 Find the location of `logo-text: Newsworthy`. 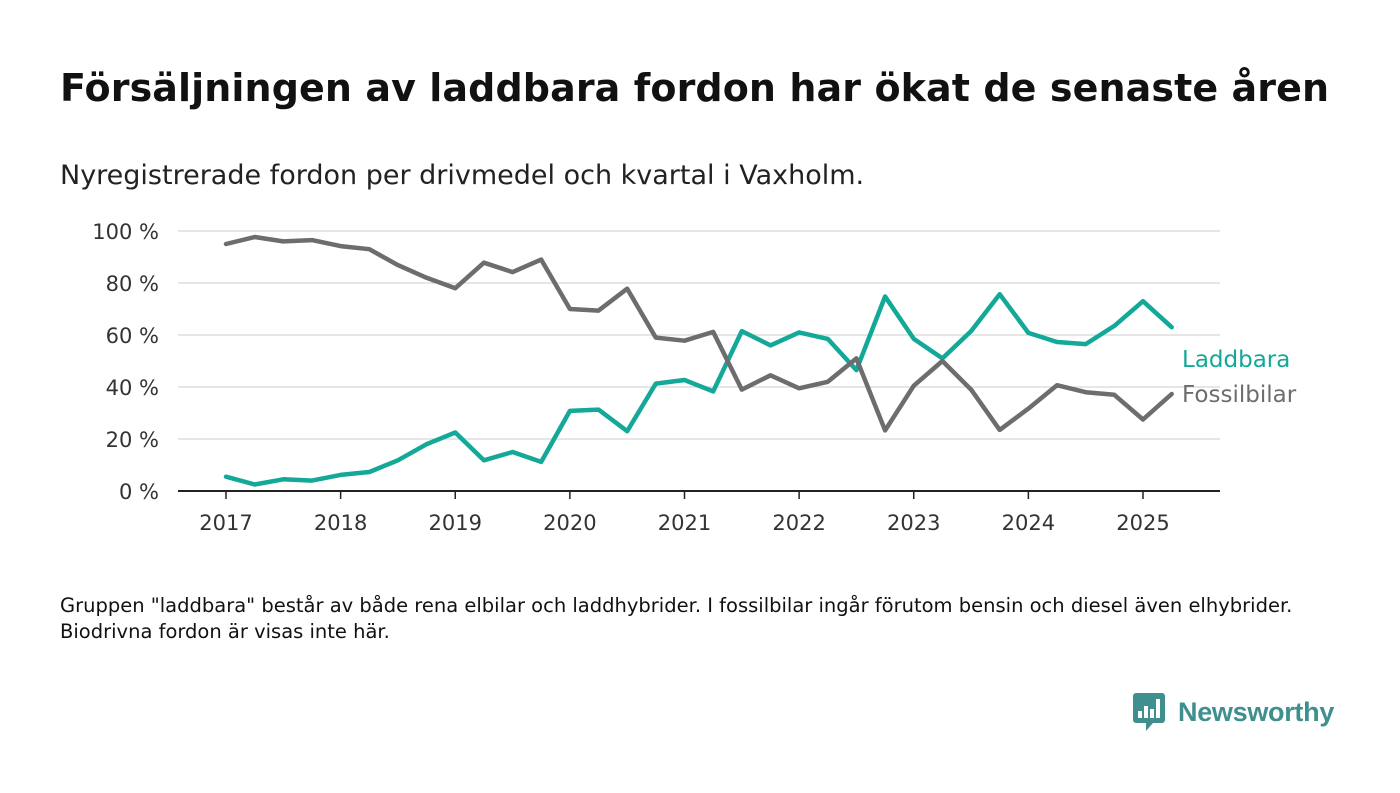

logo-text: Newsworthy is located at coordinates (1256, 711).